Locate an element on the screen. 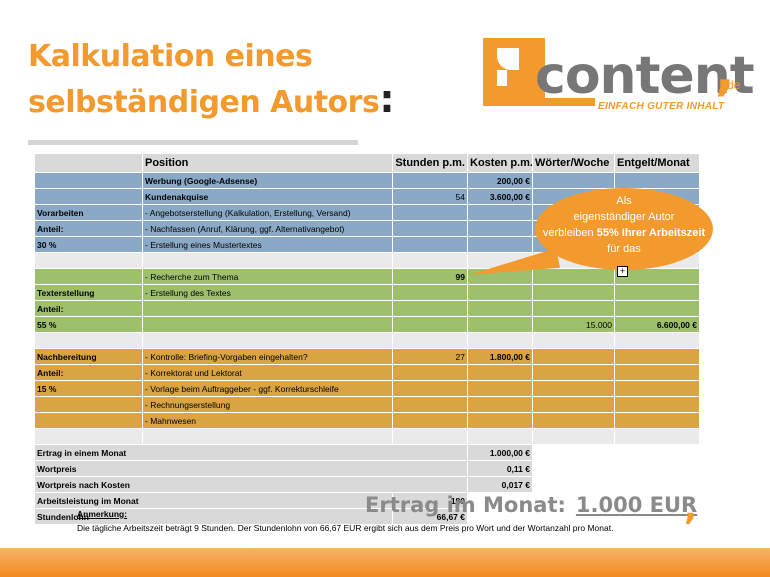 This screenshot has height=577, width=770. spacer-row is located at coordinates (367, 340).